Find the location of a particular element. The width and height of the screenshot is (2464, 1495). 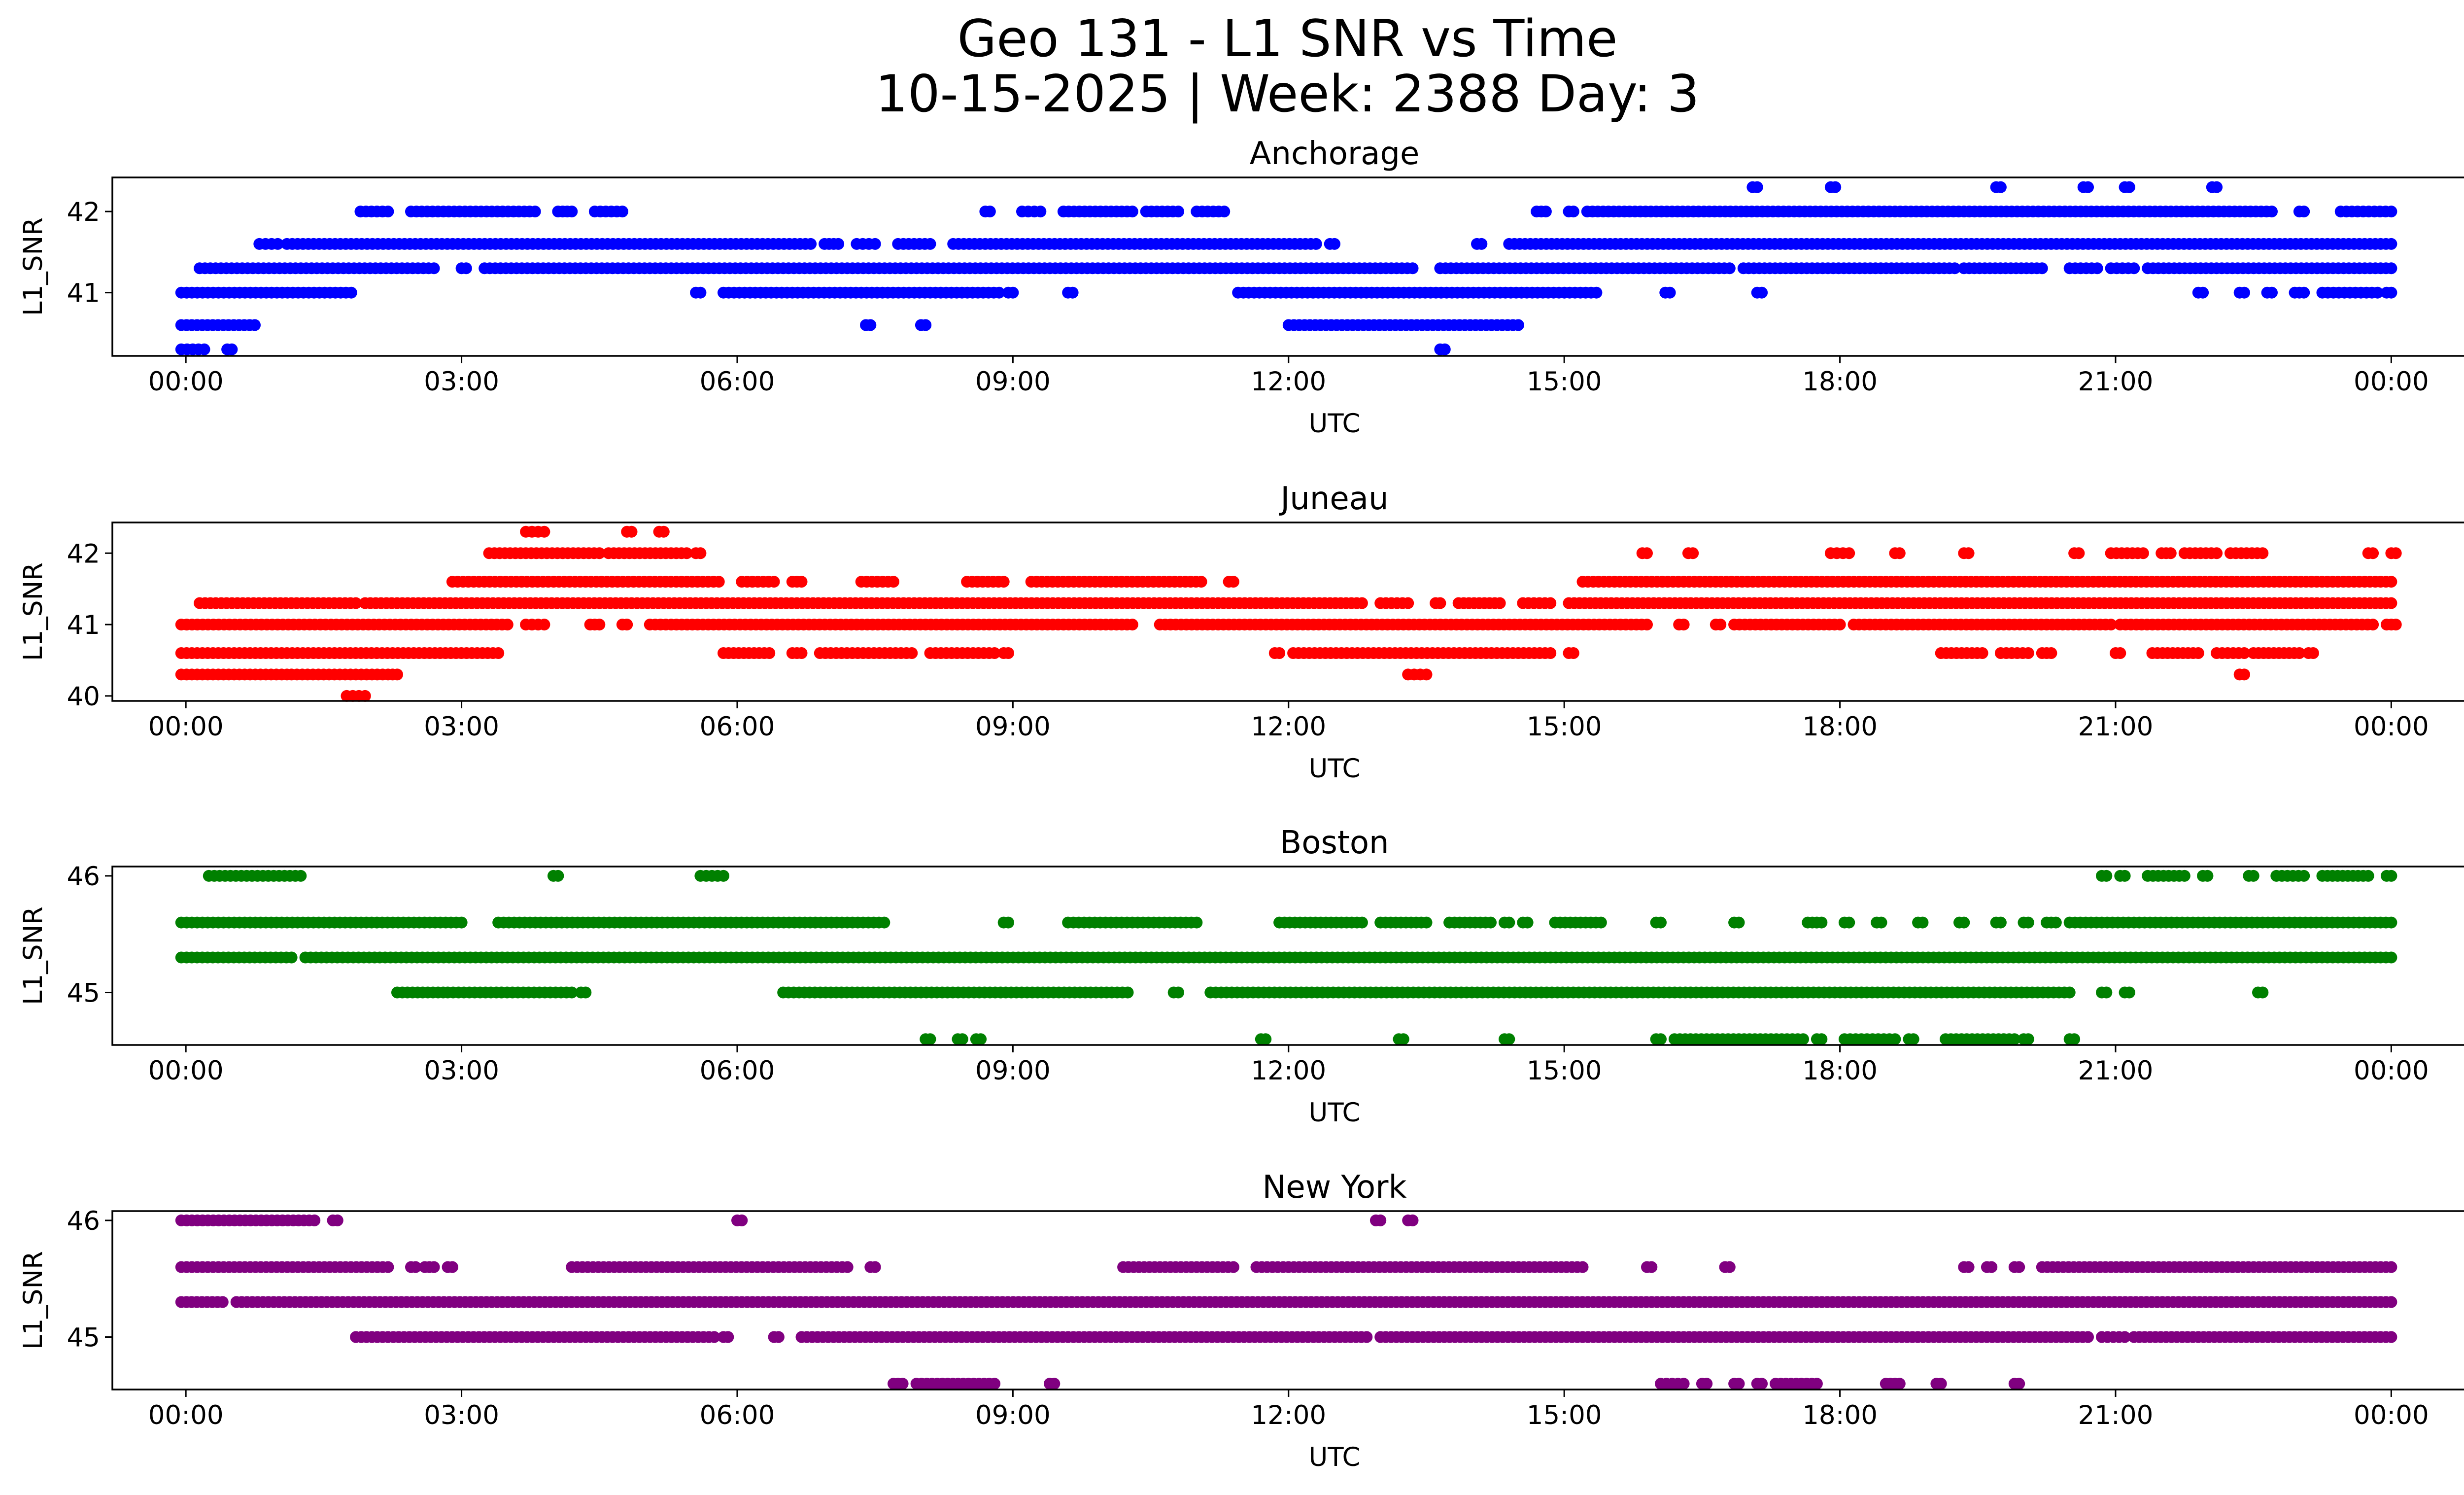

subplot-title: Boston is located at coordinates (1334, 843).